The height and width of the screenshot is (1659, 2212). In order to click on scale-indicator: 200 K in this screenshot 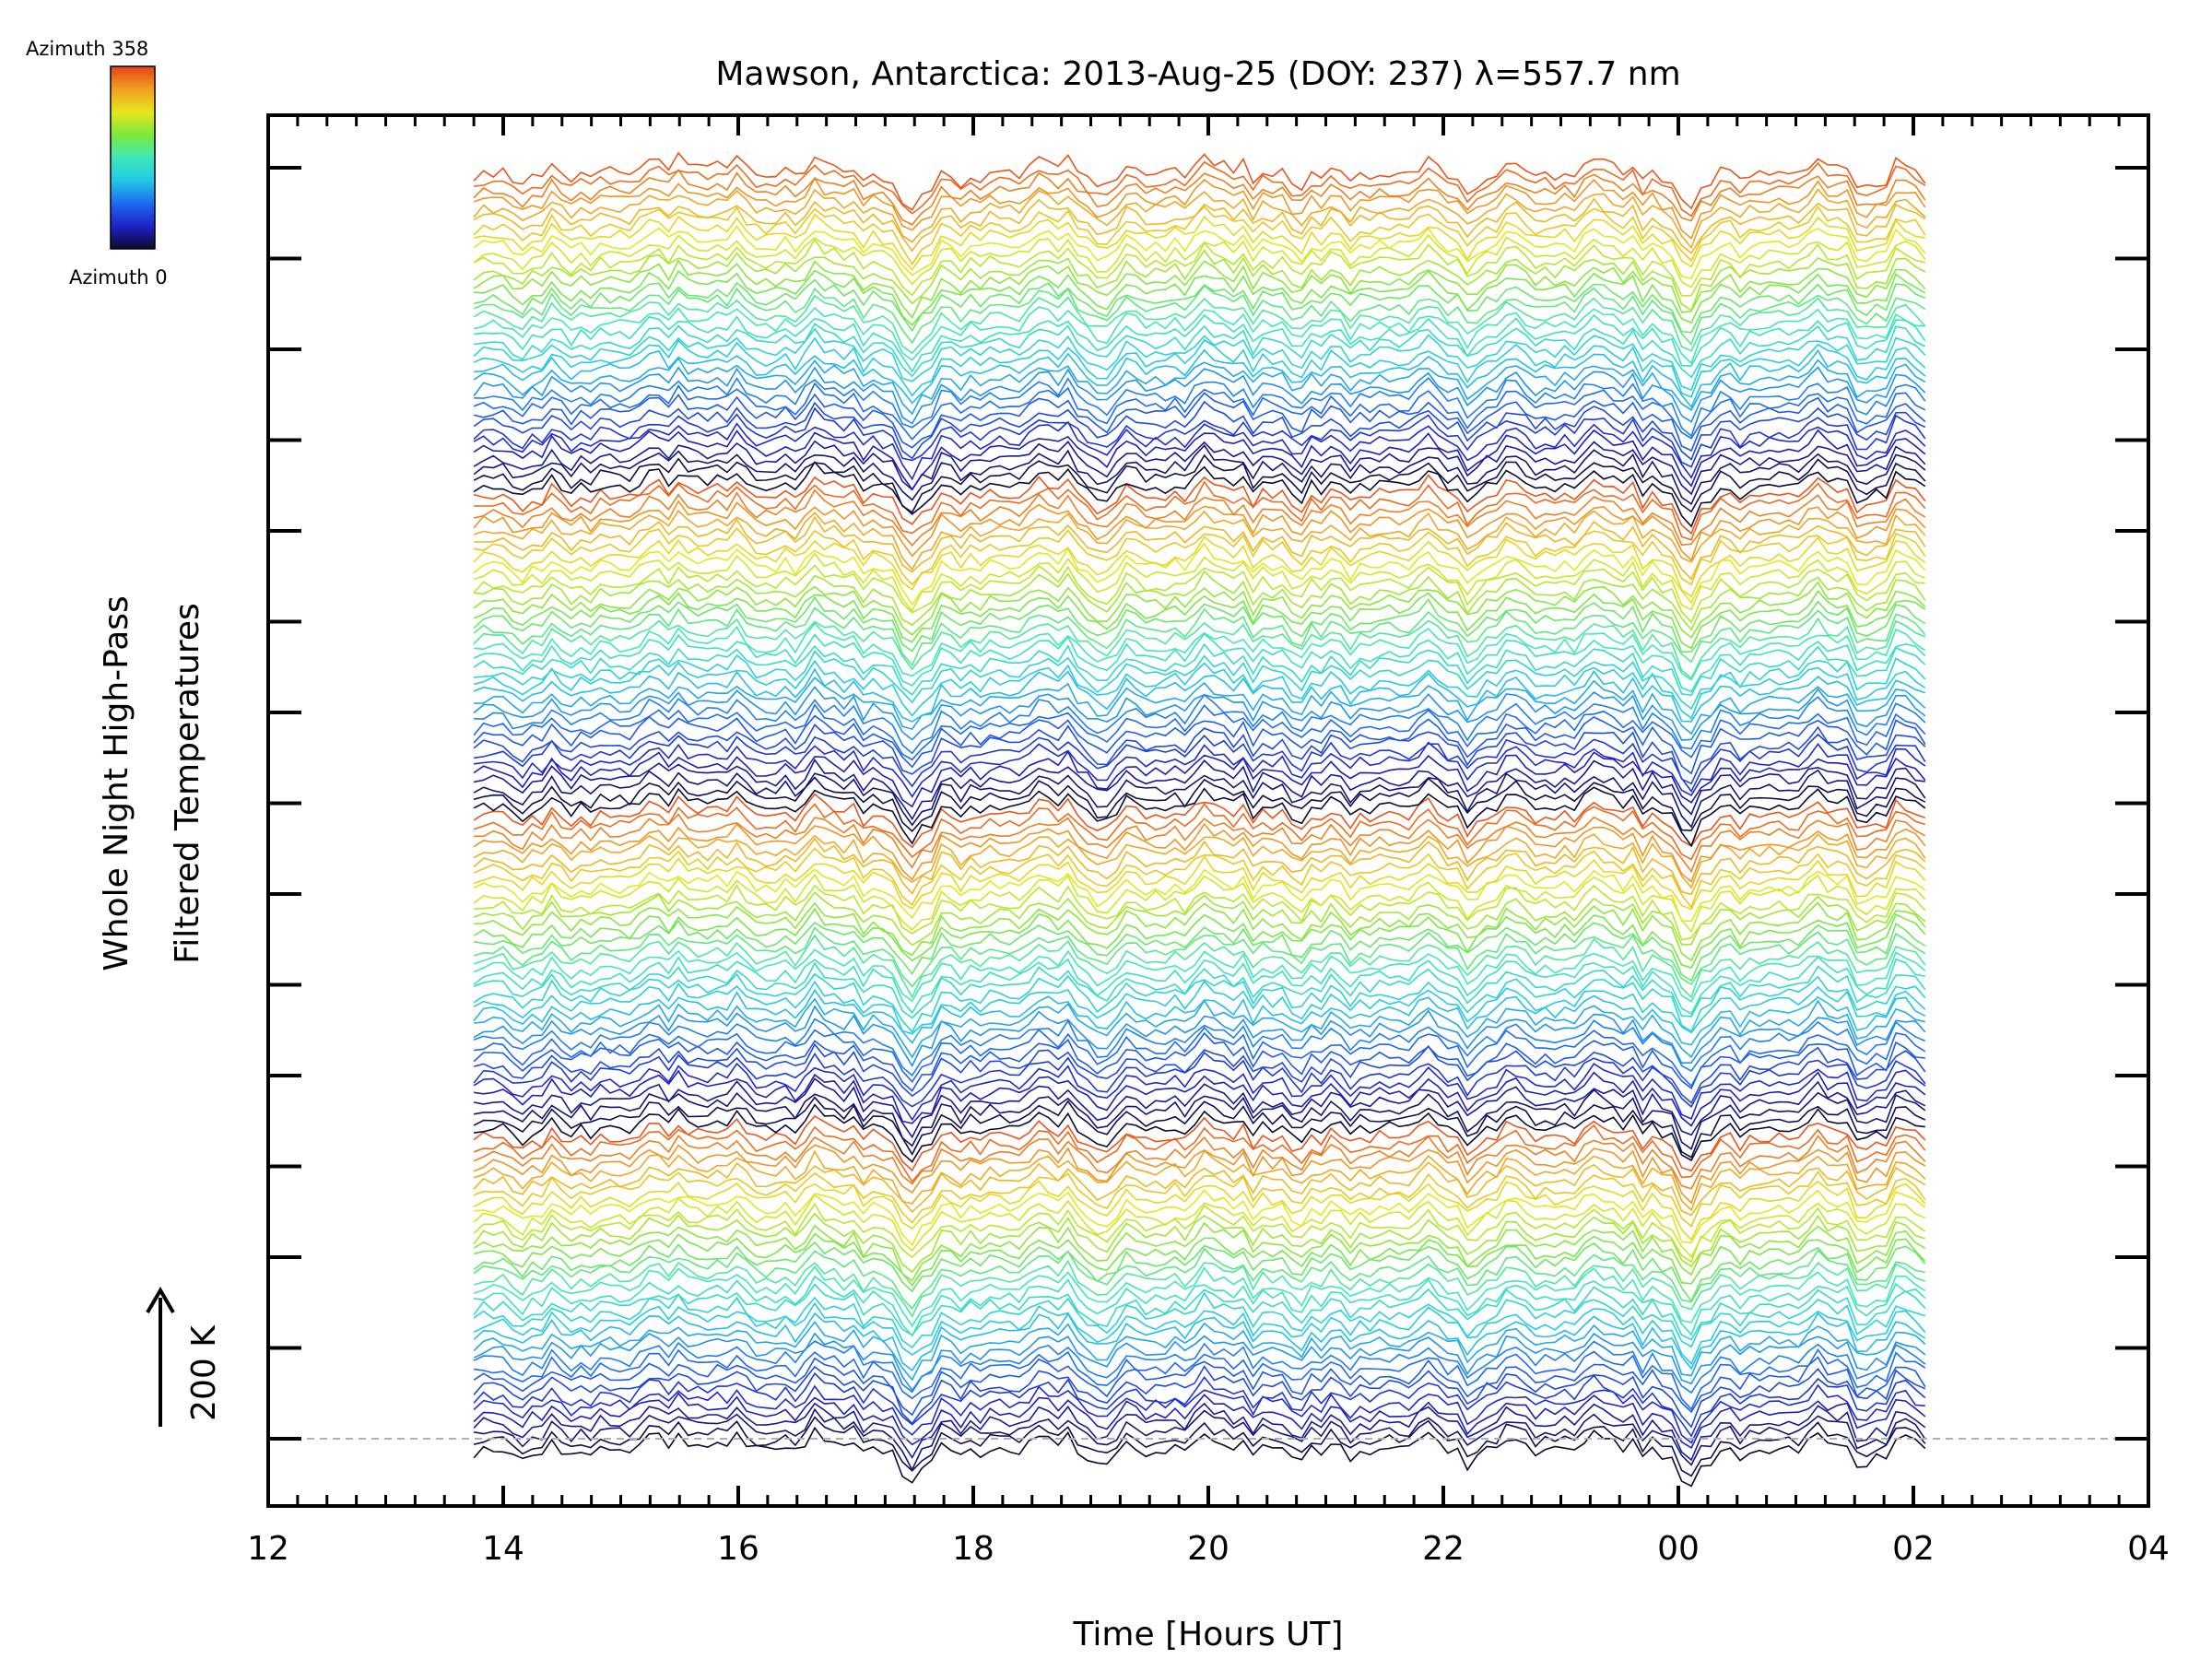, I will do `click(184, 1357)`.